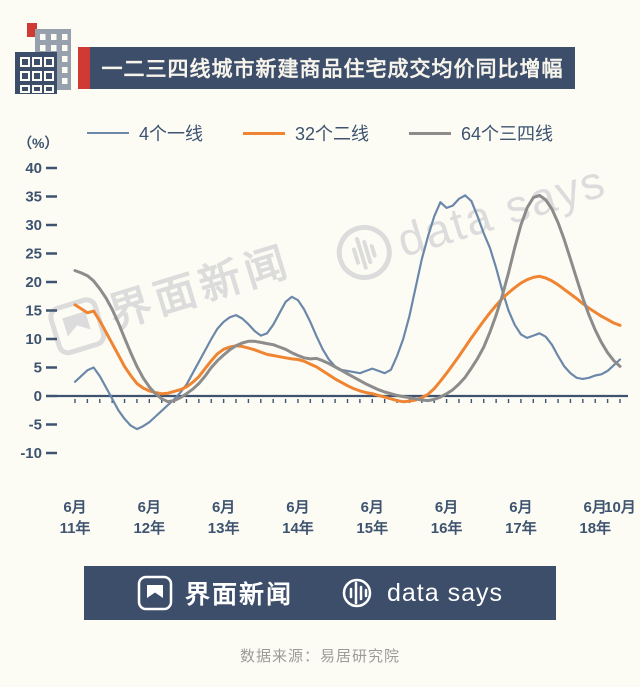 The image size is (640, 687). I want to click on jiemian-flag-icon, so click(155, 593).